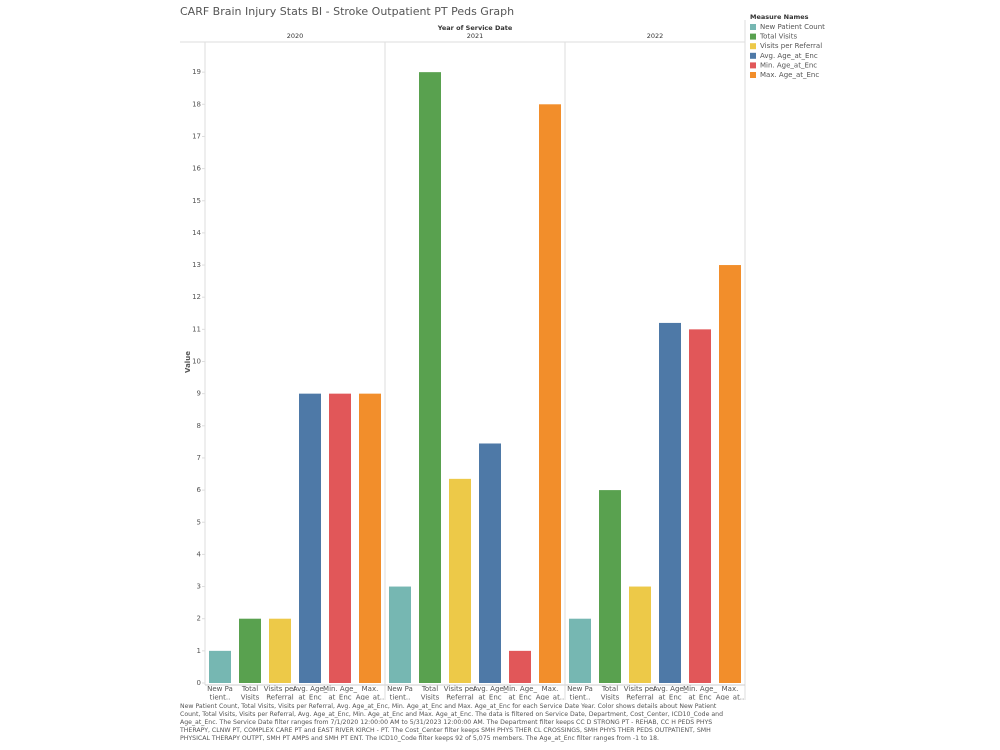  I want to click on y-tick-label: 12, so click(196, 297).